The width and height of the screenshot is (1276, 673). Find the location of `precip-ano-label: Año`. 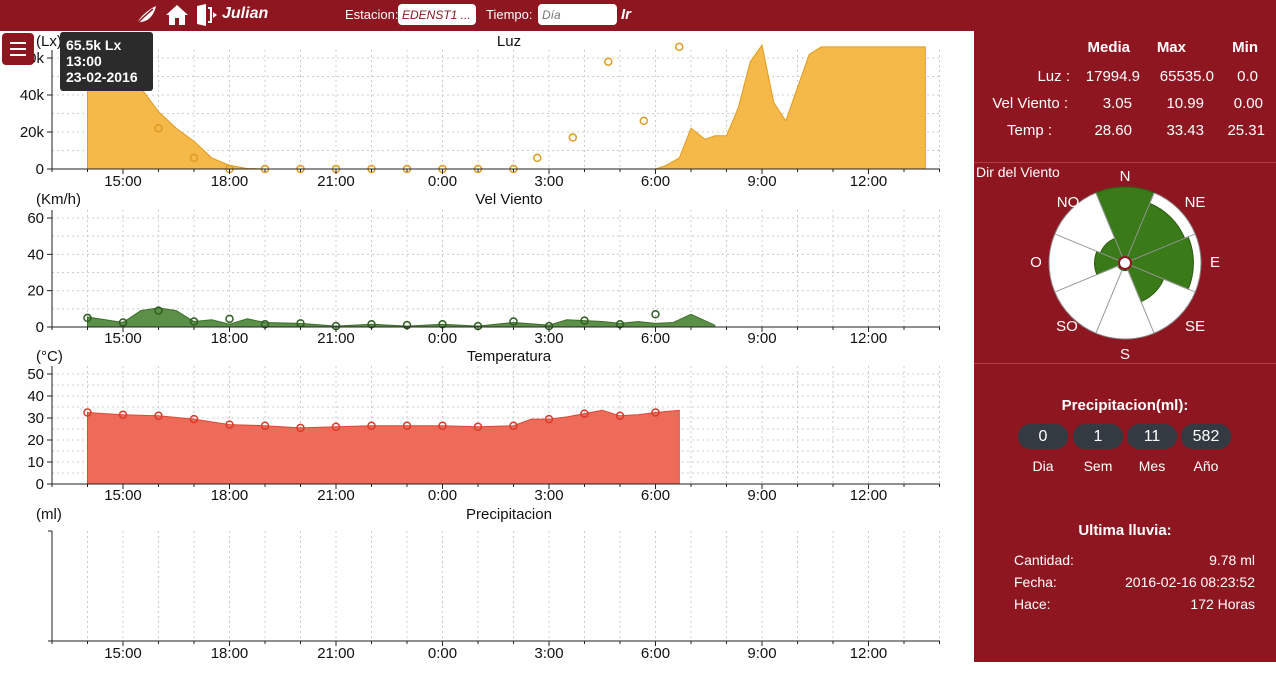

precip-ano-label: Año is located at coordinates (1206, 466).